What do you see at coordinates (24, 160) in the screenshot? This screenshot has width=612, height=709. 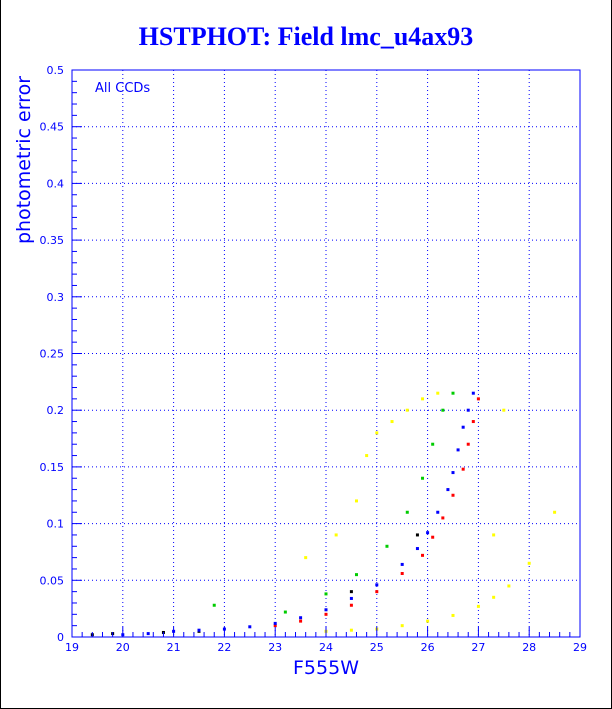 I see `y-axis-title: photometric error` at bounding box center [24, 160].